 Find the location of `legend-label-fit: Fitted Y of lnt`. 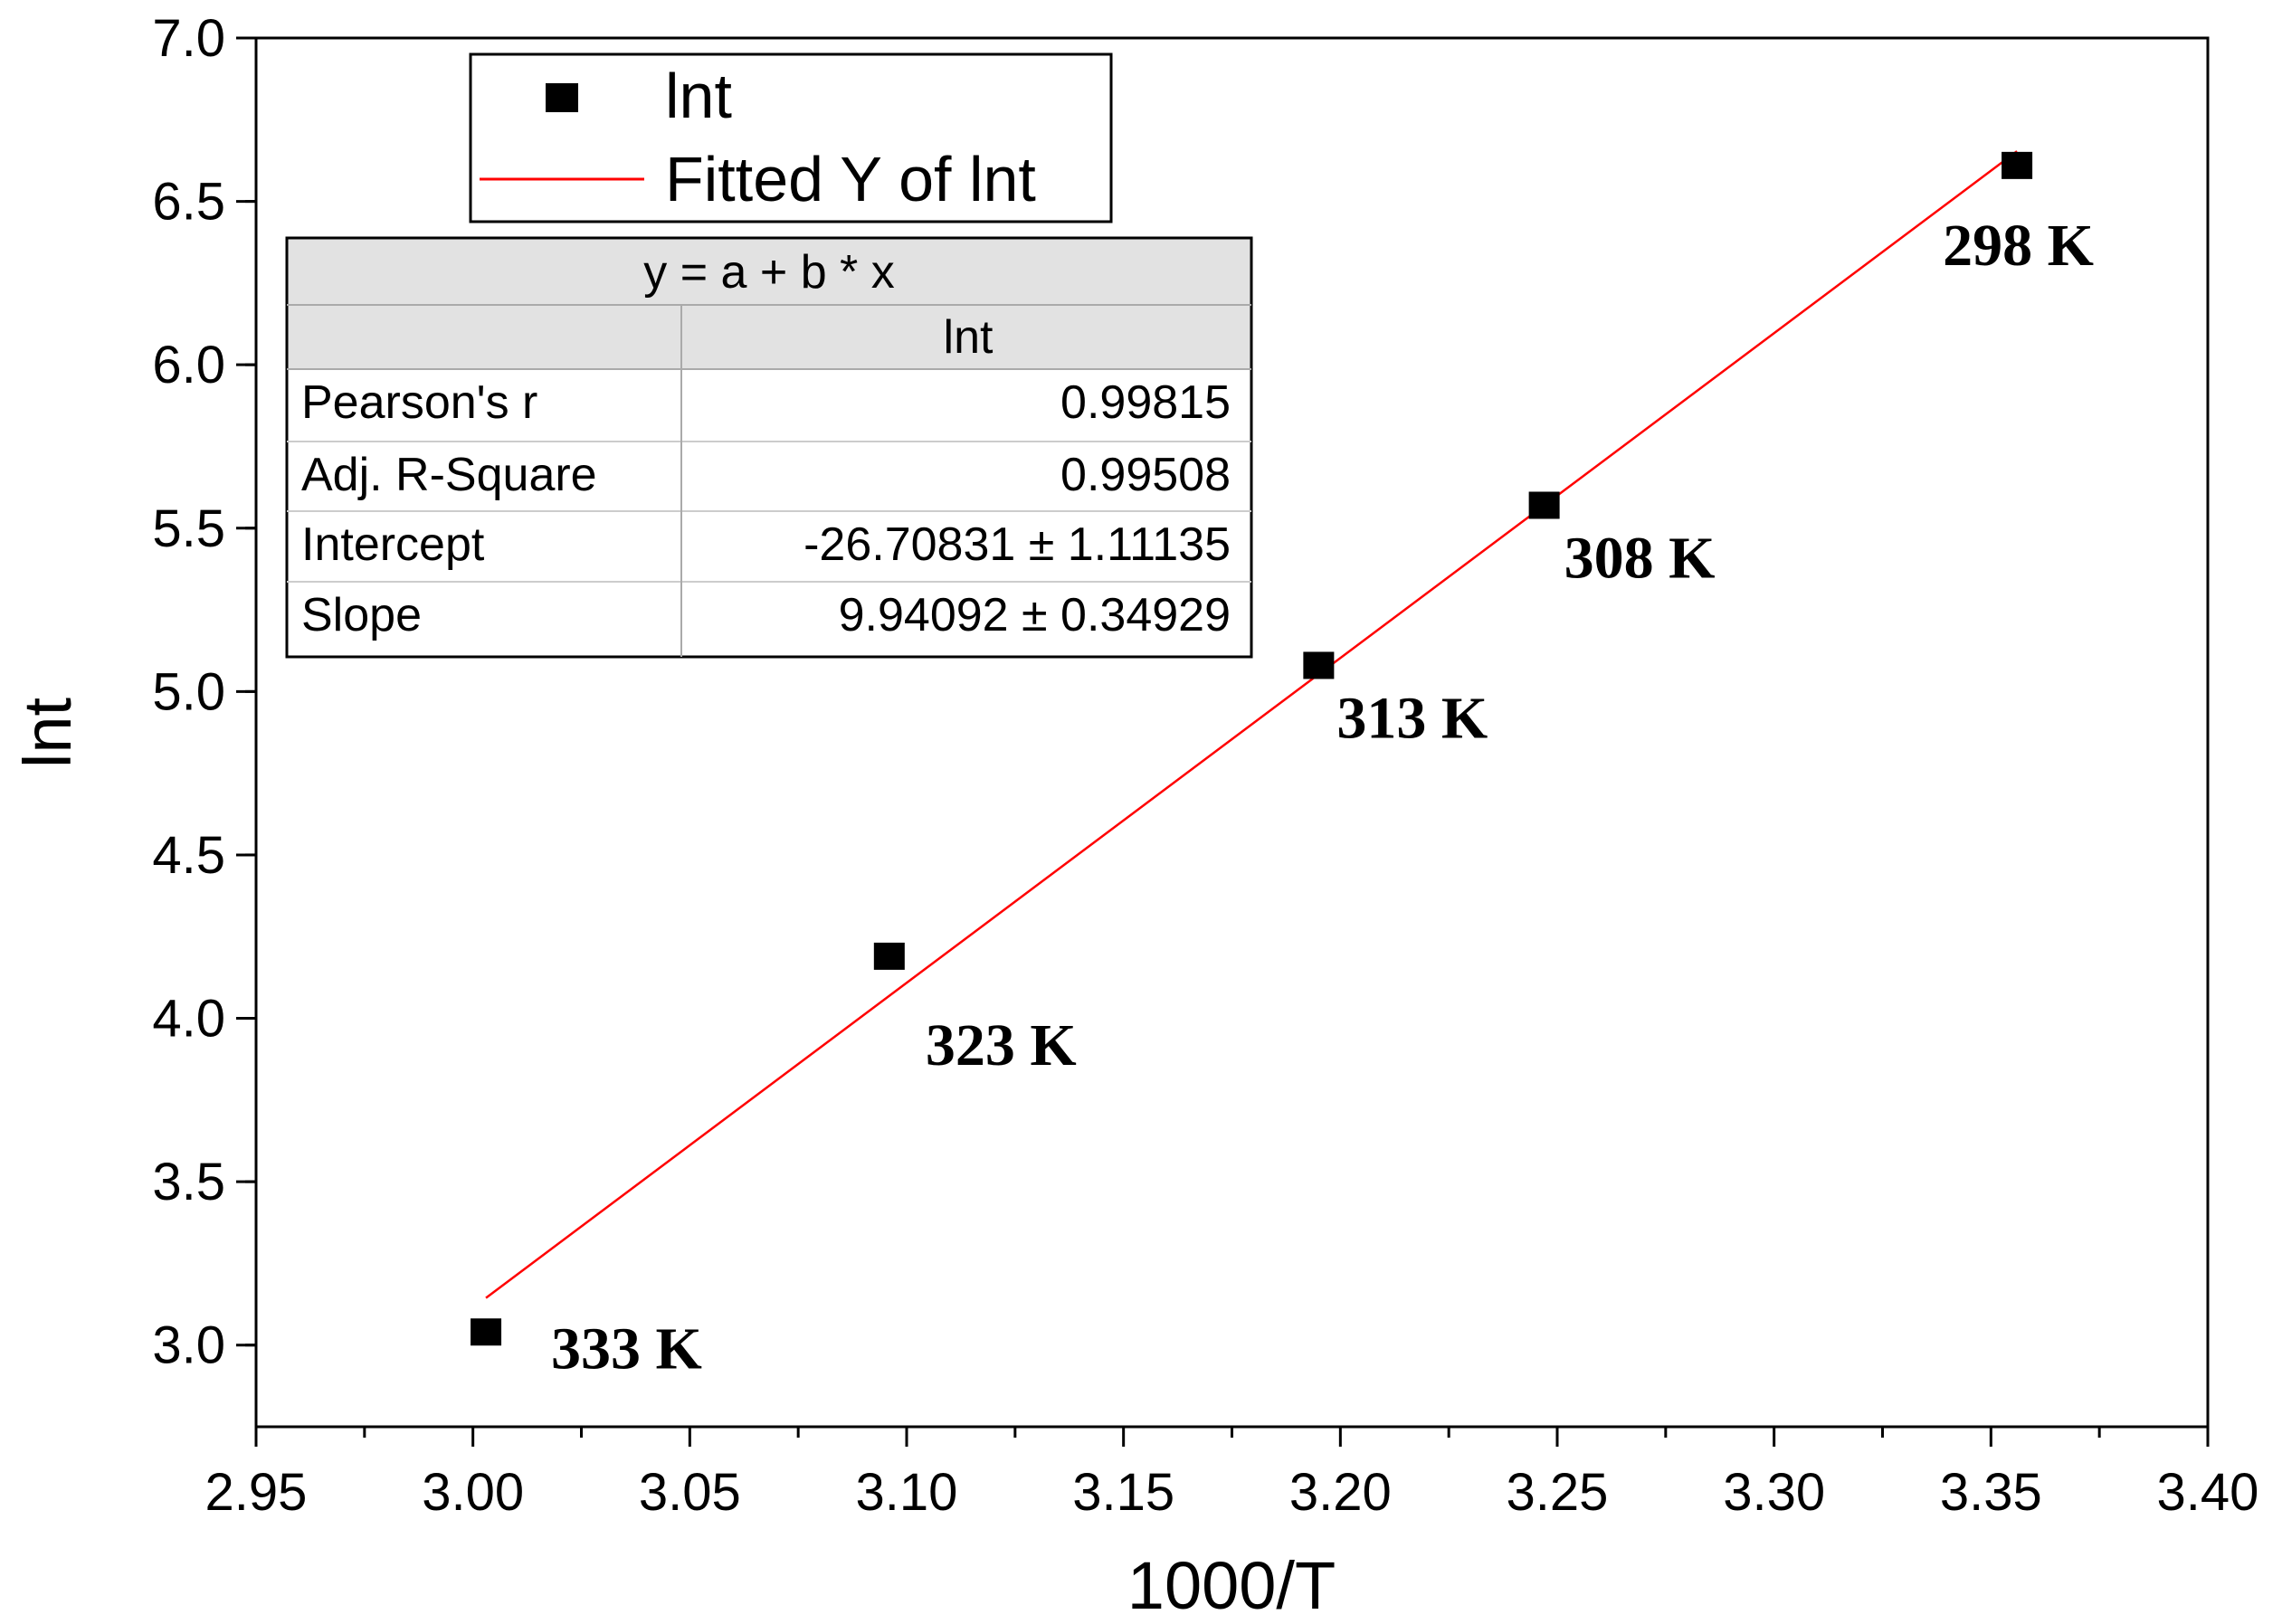

legend-label-fit: Fitted Y of lnt is located at coordinates (850, 179).